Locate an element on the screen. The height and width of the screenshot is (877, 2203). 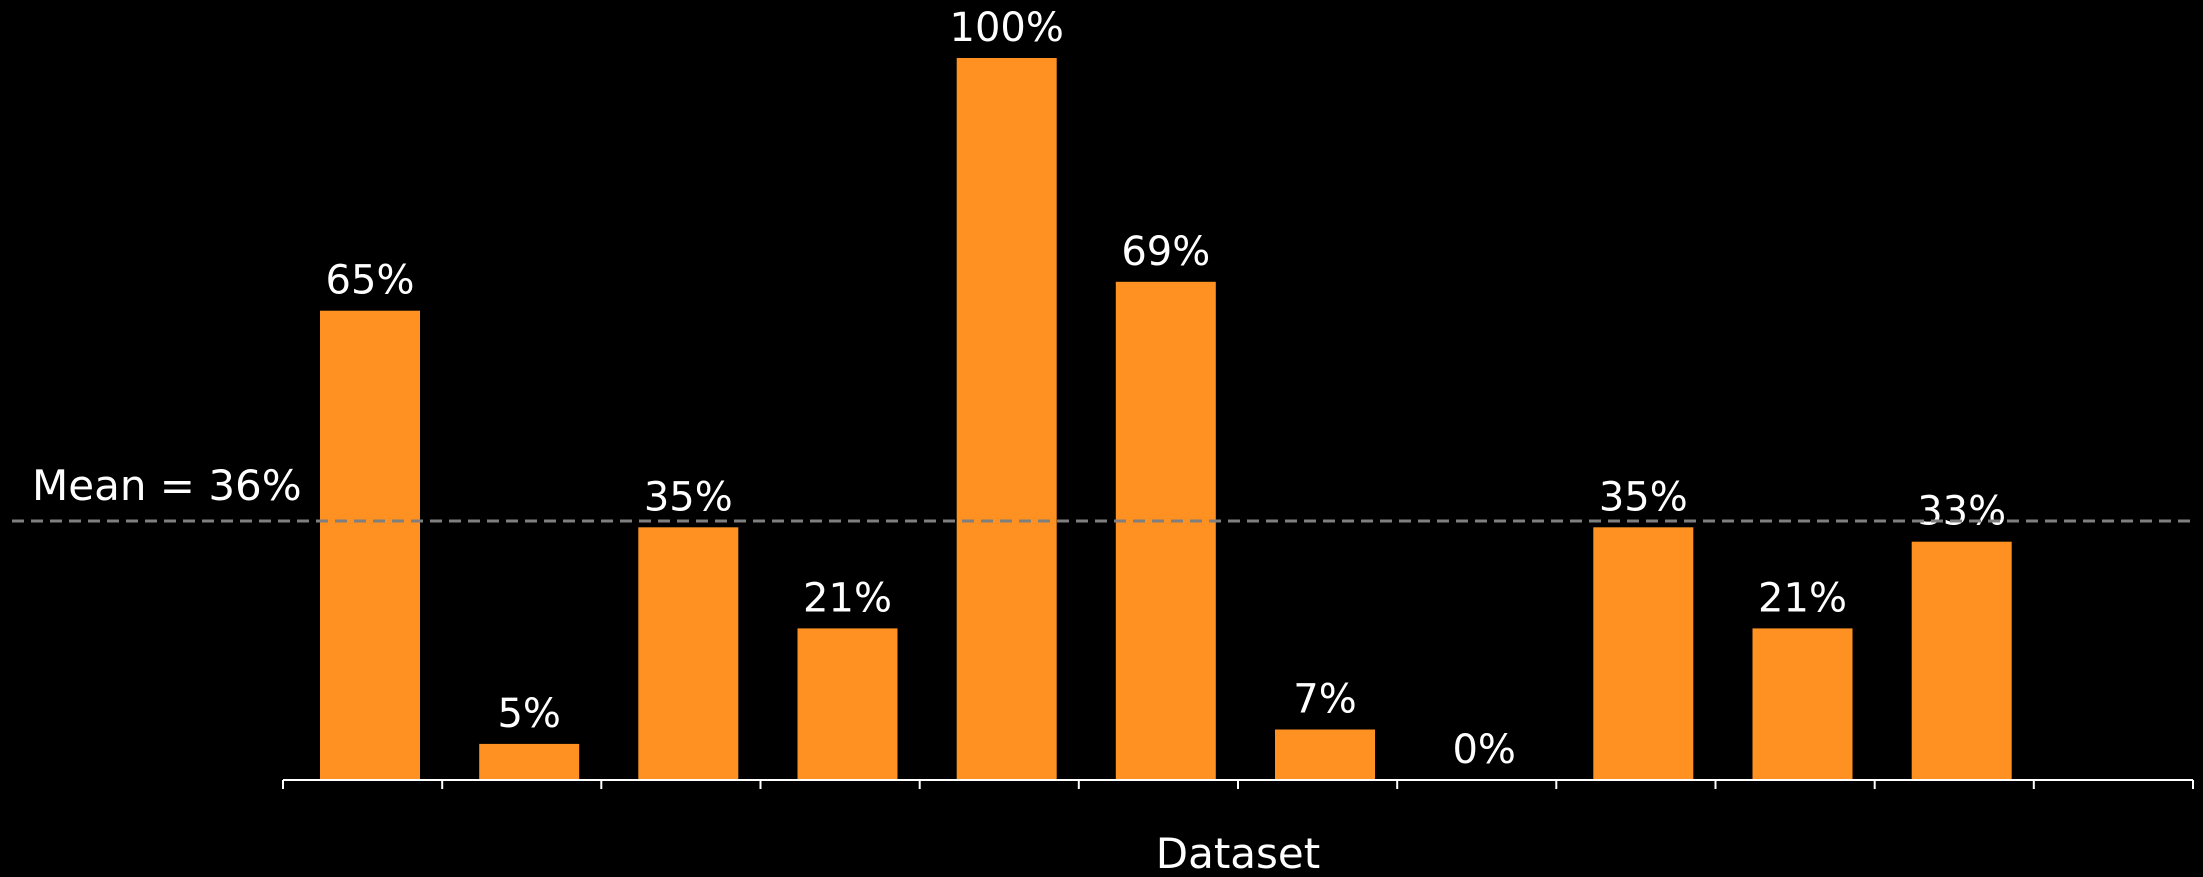
x-axis-ticks is located at coordinates (1238, 784).